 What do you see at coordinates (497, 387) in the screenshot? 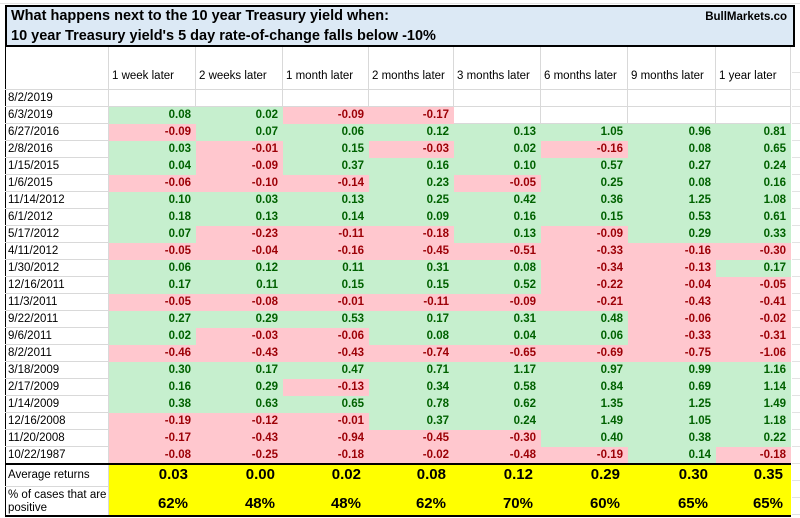
I see `value-cell: 0.58` at bounding box center [497, 387].